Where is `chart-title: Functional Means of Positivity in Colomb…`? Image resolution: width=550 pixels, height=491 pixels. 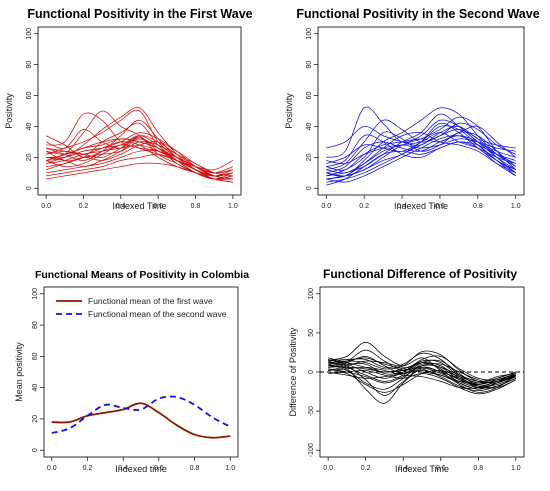 chart-title: Functional Means of Positivity in Colomb… is located at coordinates (142, 275).